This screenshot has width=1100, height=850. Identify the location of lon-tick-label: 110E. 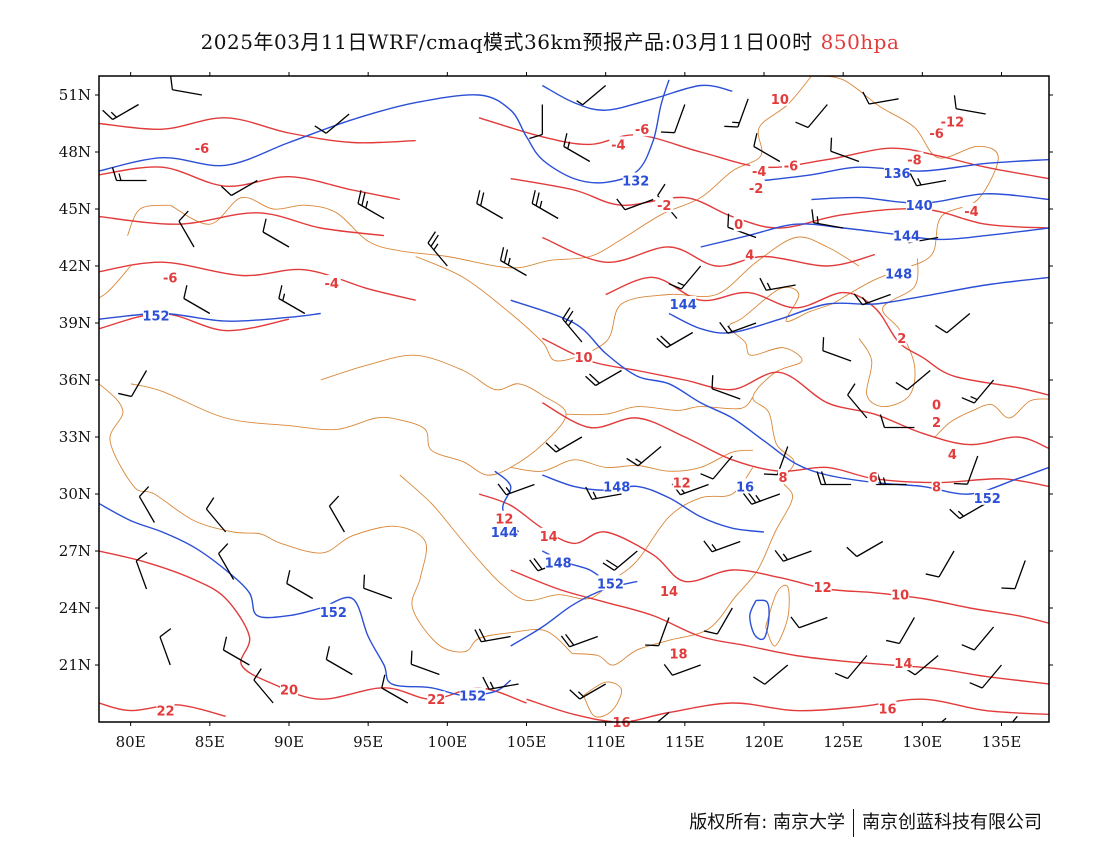
(606, 742).